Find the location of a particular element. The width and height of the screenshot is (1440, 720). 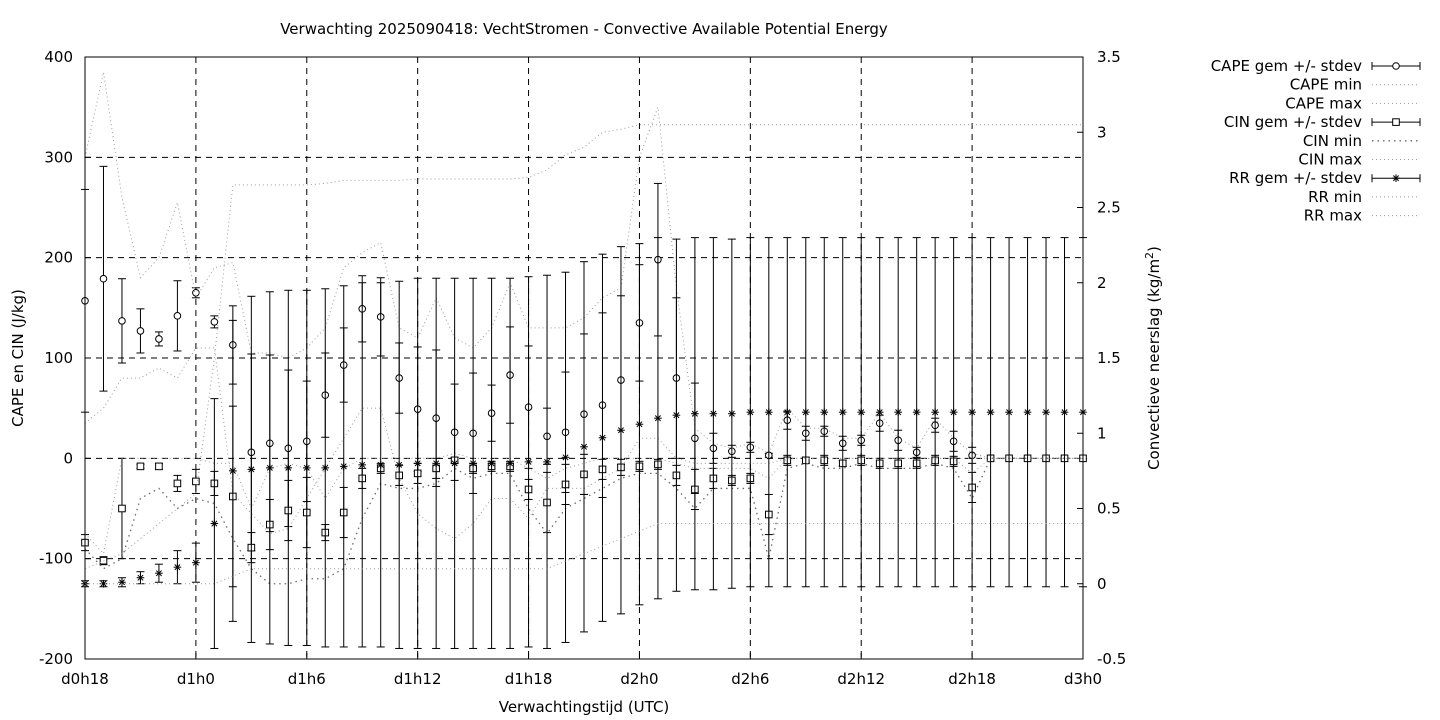

y-tick-label: 300 is located at coordinates (58, 157).